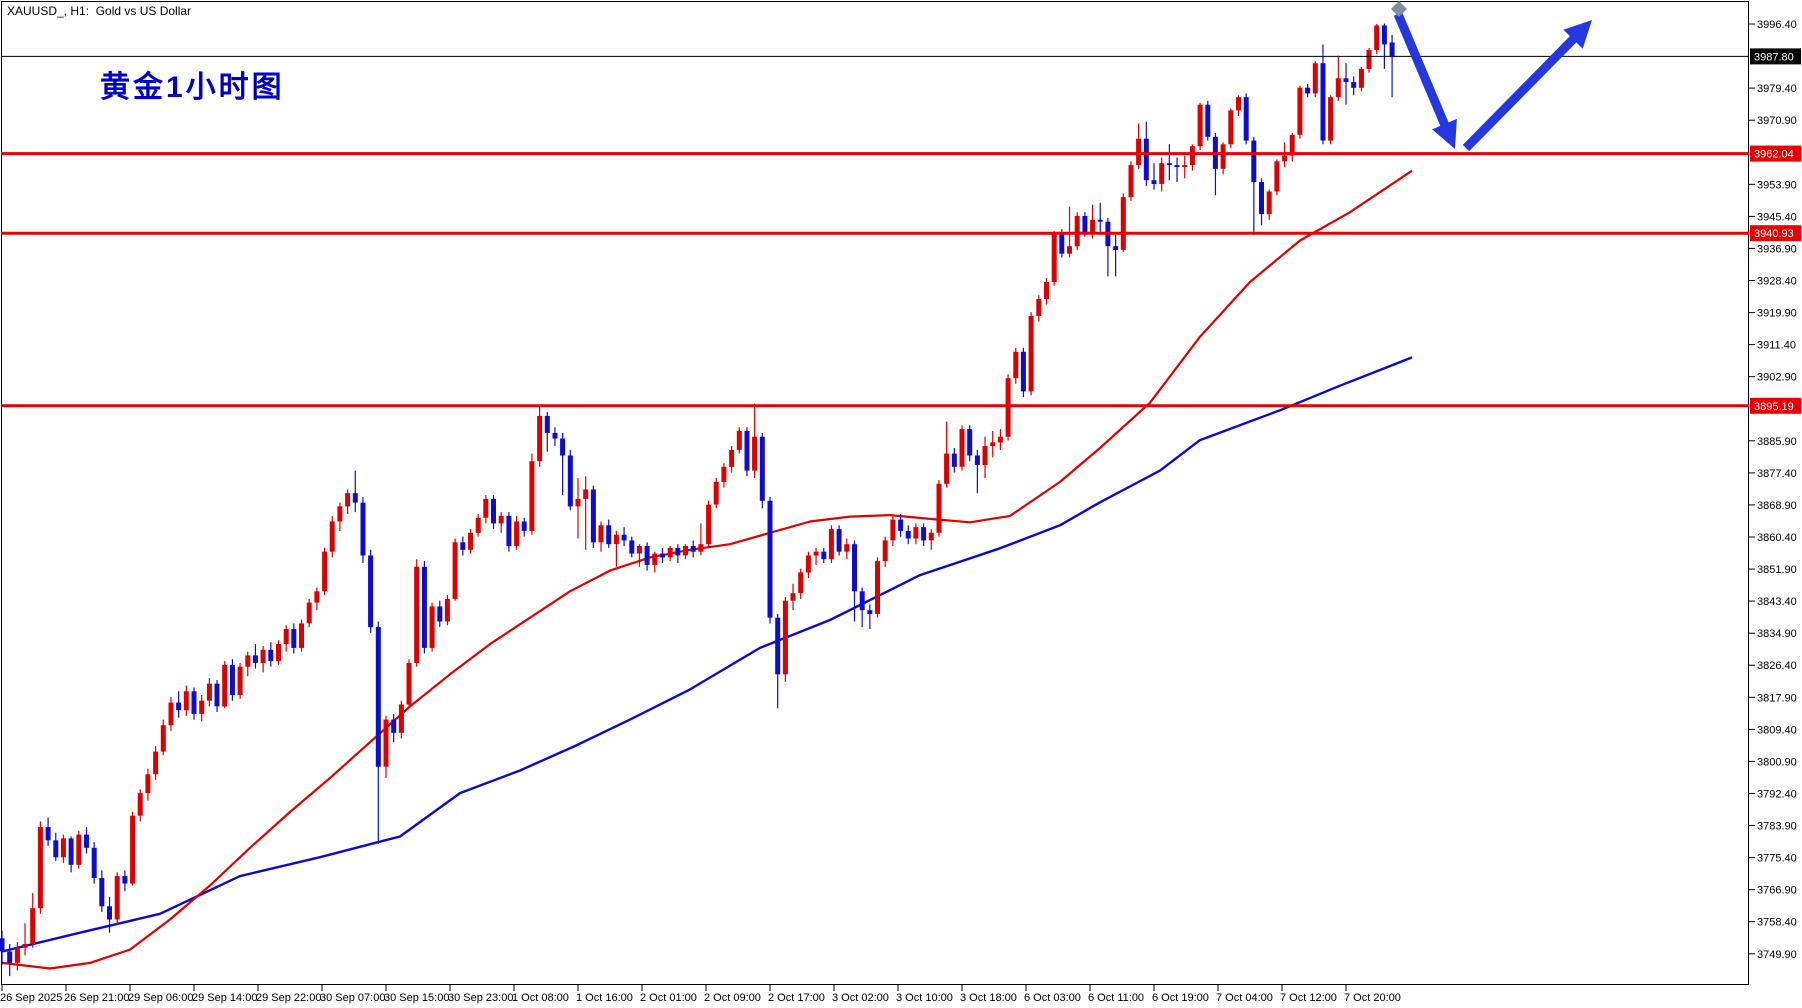 The height and width of the screenshot is (1008, 1802). Describe the element at coordinates (1777, 314) in the screenshot. I see `price-axis-label: 3919.90` at that location.